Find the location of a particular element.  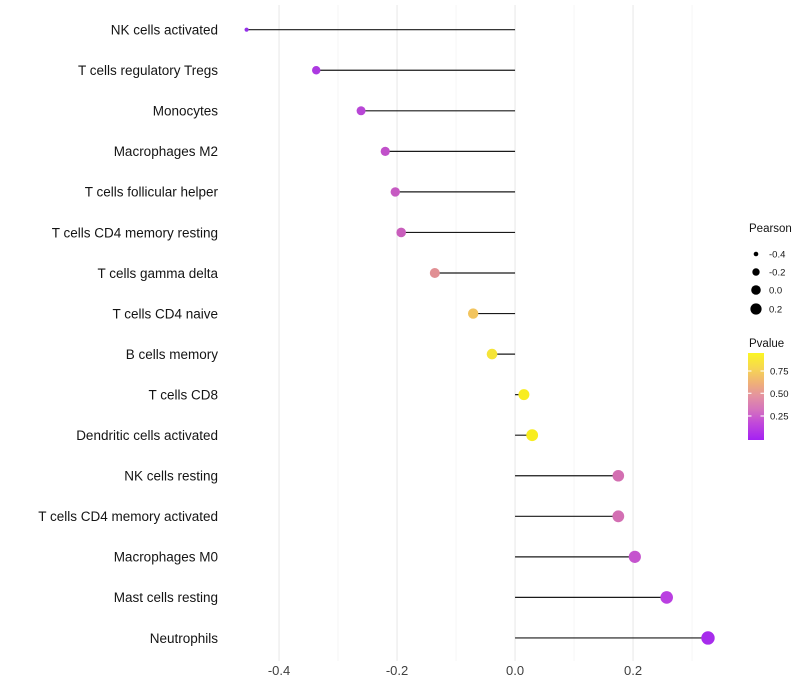

color-legend-title: Pvalue is located at coordinates (766, 344).